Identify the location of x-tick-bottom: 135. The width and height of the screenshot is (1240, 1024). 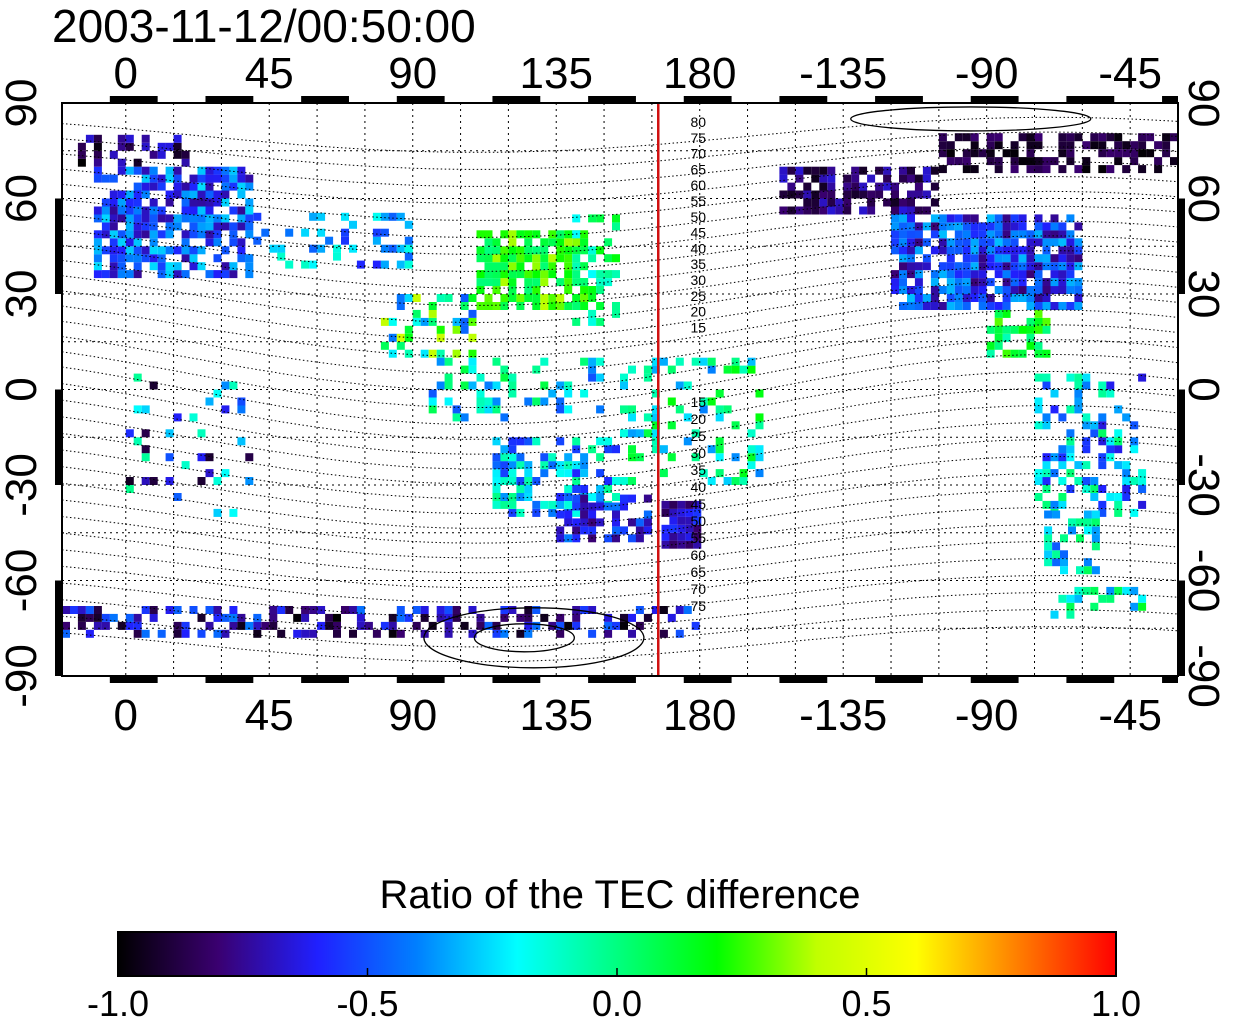
(556, 715).